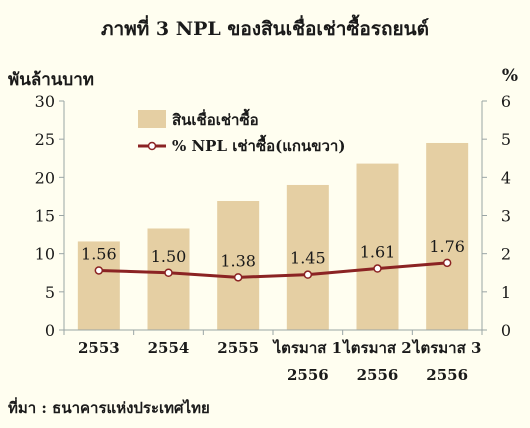  Describe the element at coordinates (99, 253) in the screenshot. I see `data-label: 1.56` at that location.